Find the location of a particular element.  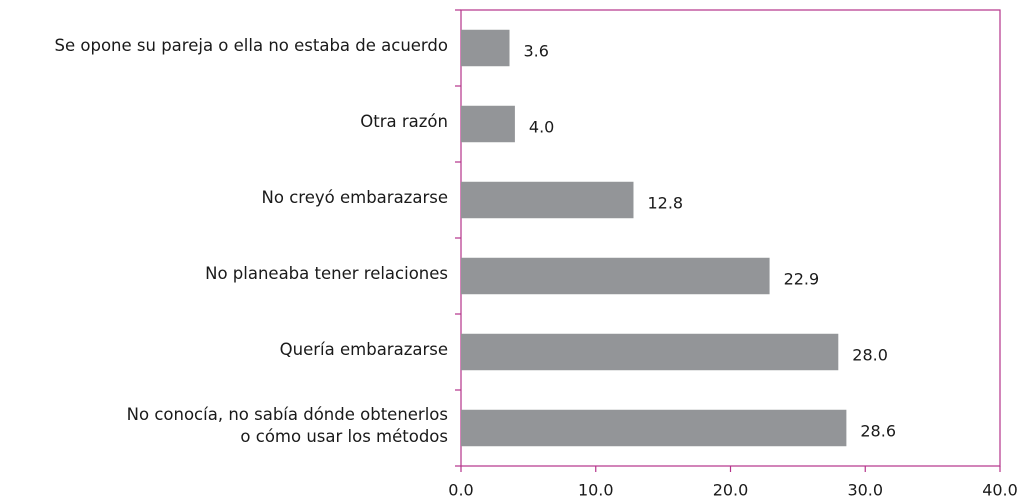

category-label: No planeaba tener relaciones is located at coordinates (326, 273).